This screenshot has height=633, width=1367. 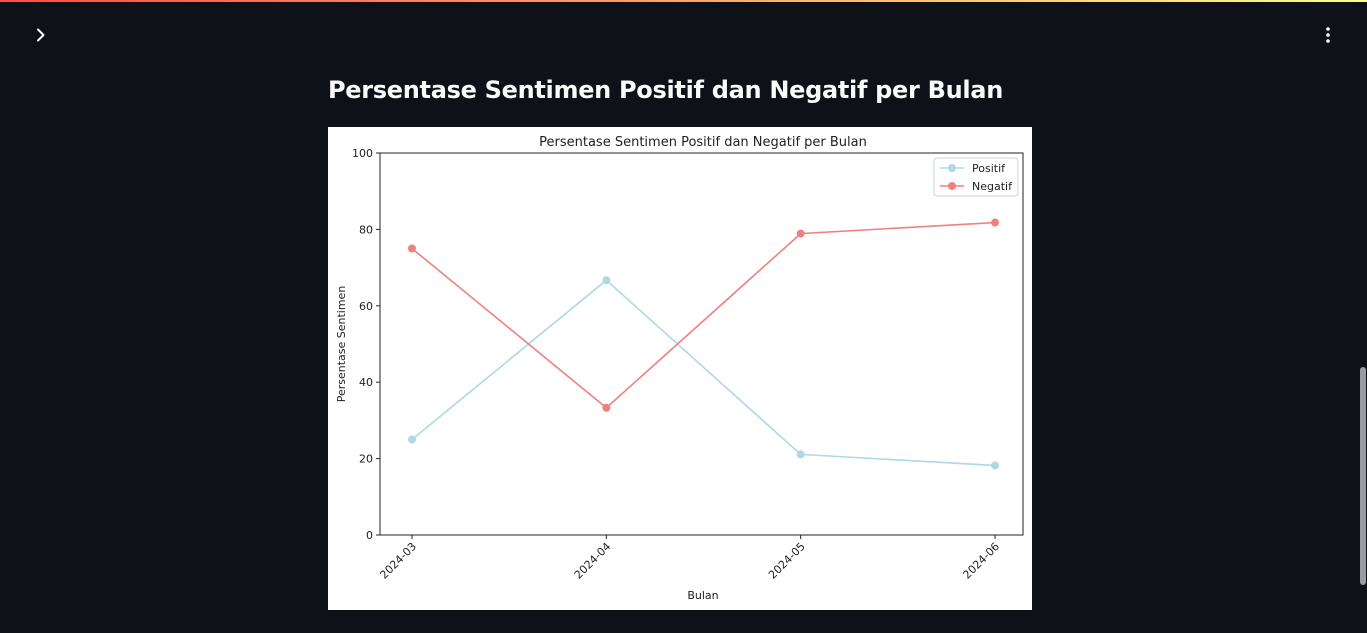 What do you see at coordinates (366, 459) in the screenshot?
I see `y-tick-label: 20` at bounding box center [366, 459].